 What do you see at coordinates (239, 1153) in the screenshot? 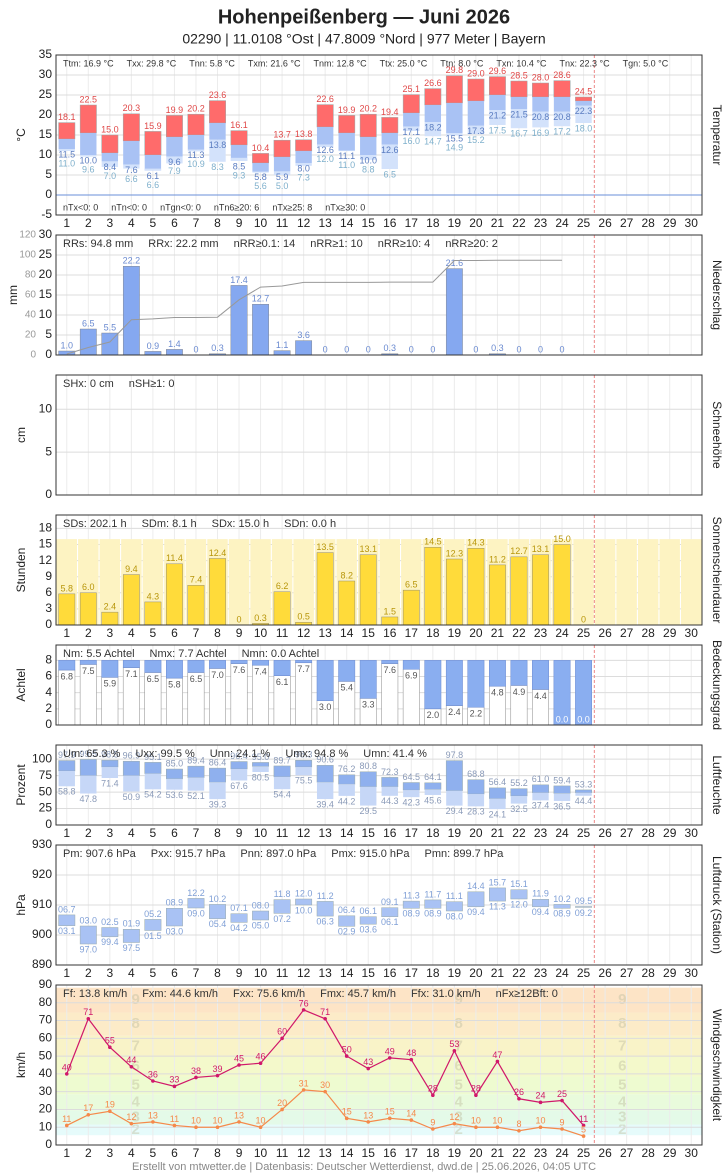
I see `x-tick-label: 9` at bounding box center [239, 1153].